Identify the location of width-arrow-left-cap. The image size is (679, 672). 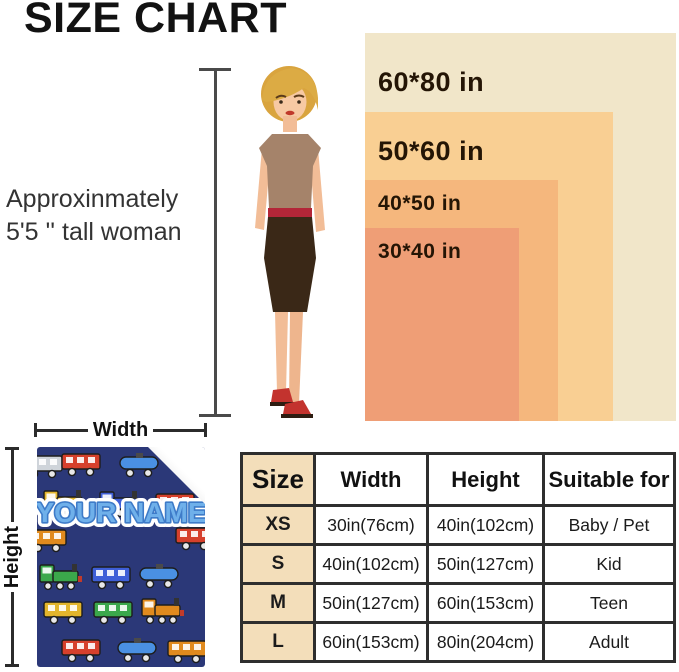
(35, 430).